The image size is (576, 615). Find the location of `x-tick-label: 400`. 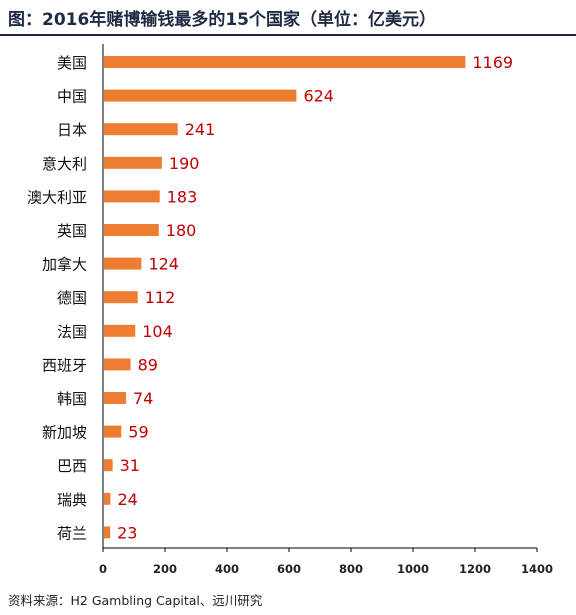

x-tick-label: 400 is located at coordinates (227, 569).